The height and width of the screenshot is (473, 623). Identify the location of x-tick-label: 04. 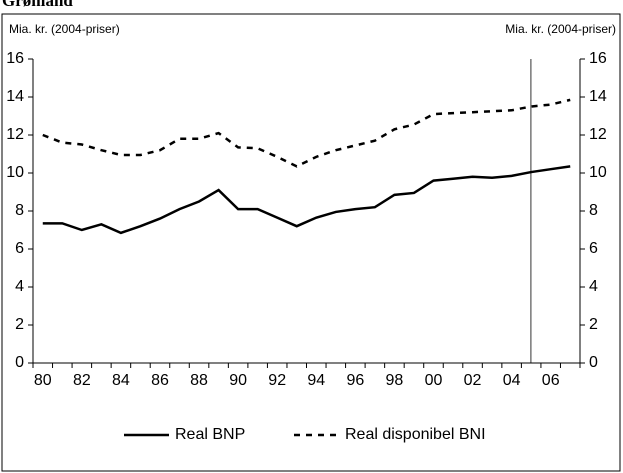
(512, 380).